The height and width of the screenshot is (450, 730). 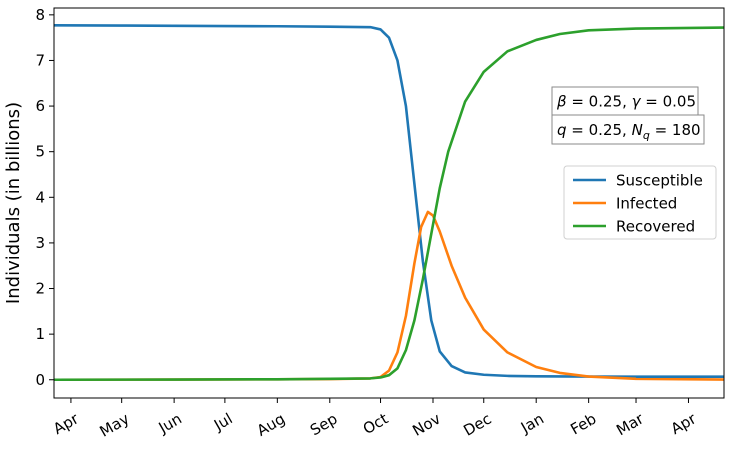 I want to click on legend: Susceptible Infected Recovered, so click(x=640, y=202).